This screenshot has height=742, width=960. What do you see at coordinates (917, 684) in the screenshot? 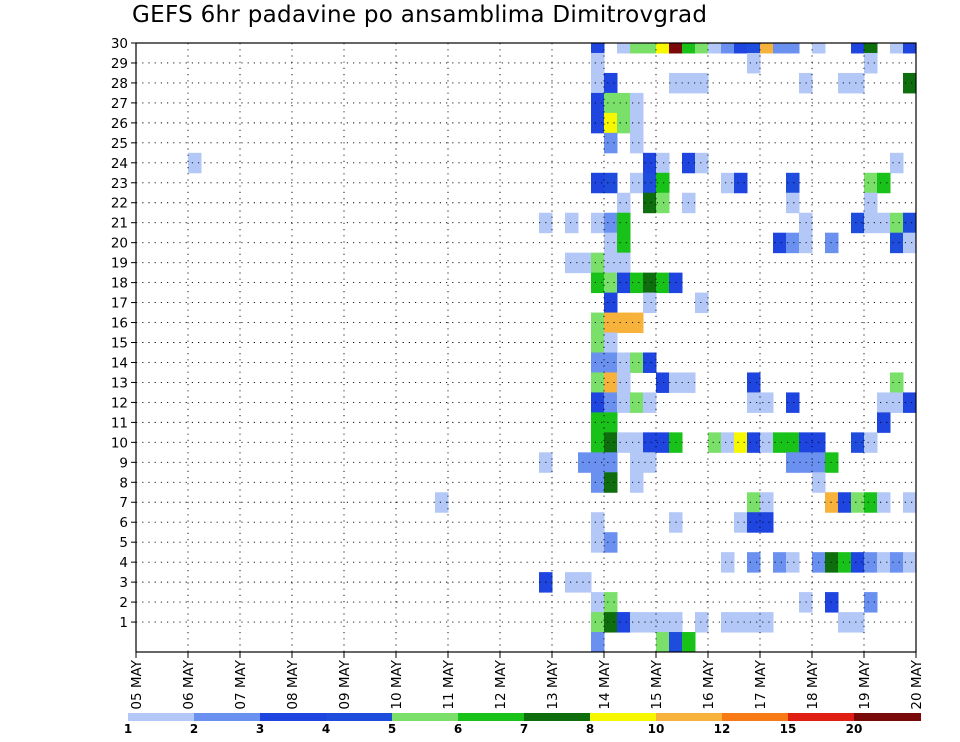
I see `x-tick-label: 20 MAY` at bounding box center [917, 684].